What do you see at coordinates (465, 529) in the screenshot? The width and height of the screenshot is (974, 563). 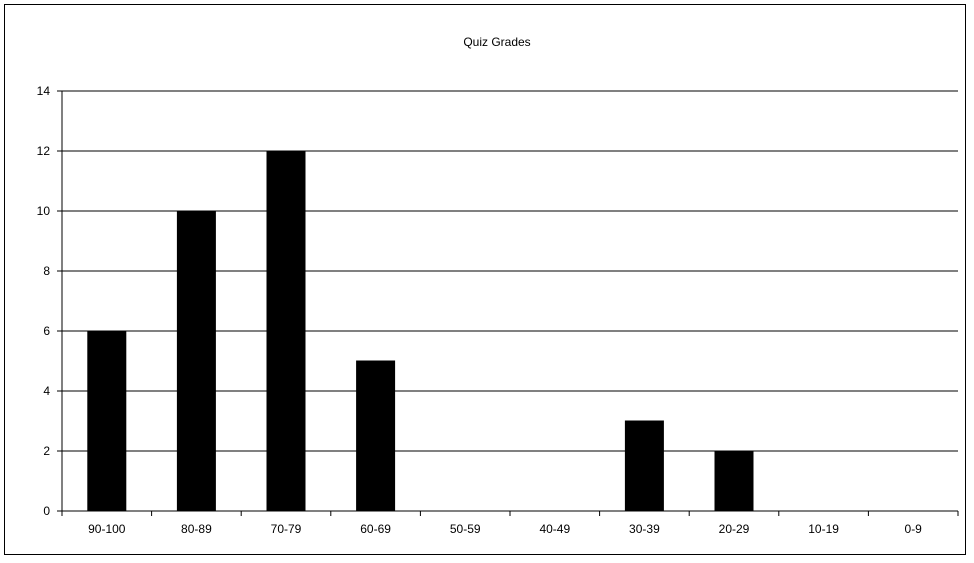 I see `x-tick-label: 50-59` at bounding box center [465, 529].